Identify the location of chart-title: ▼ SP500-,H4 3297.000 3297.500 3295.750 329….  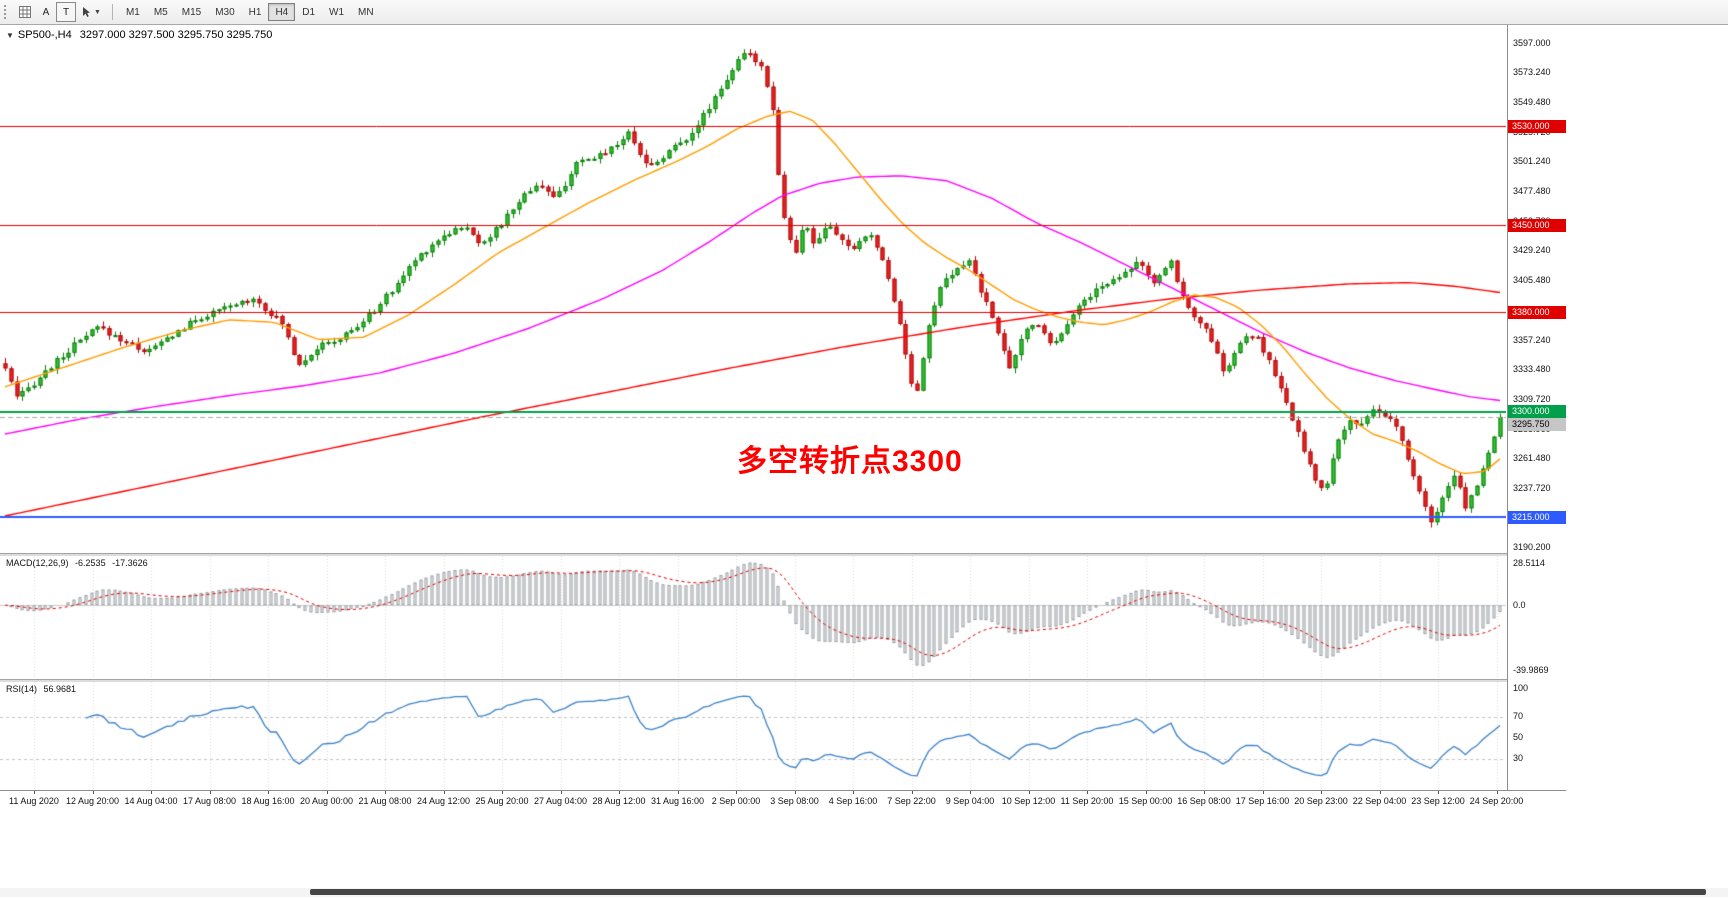
(139, 35).